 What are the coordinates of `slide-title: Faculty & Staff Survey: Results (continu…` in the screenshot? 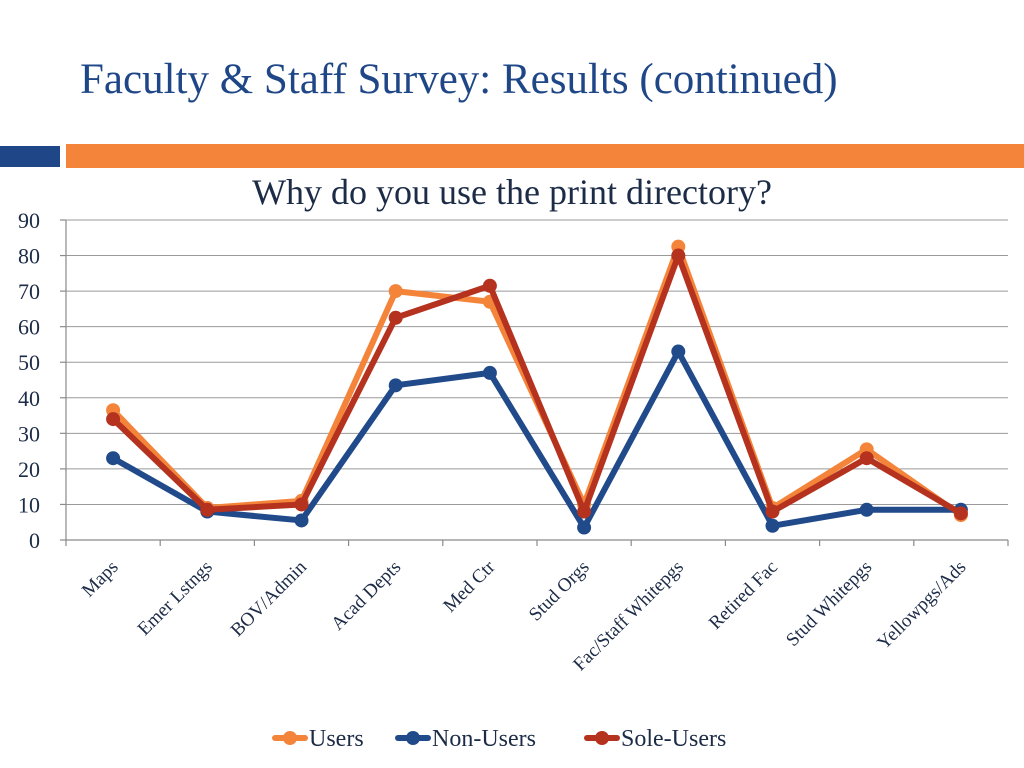 It's located at (459, 79).